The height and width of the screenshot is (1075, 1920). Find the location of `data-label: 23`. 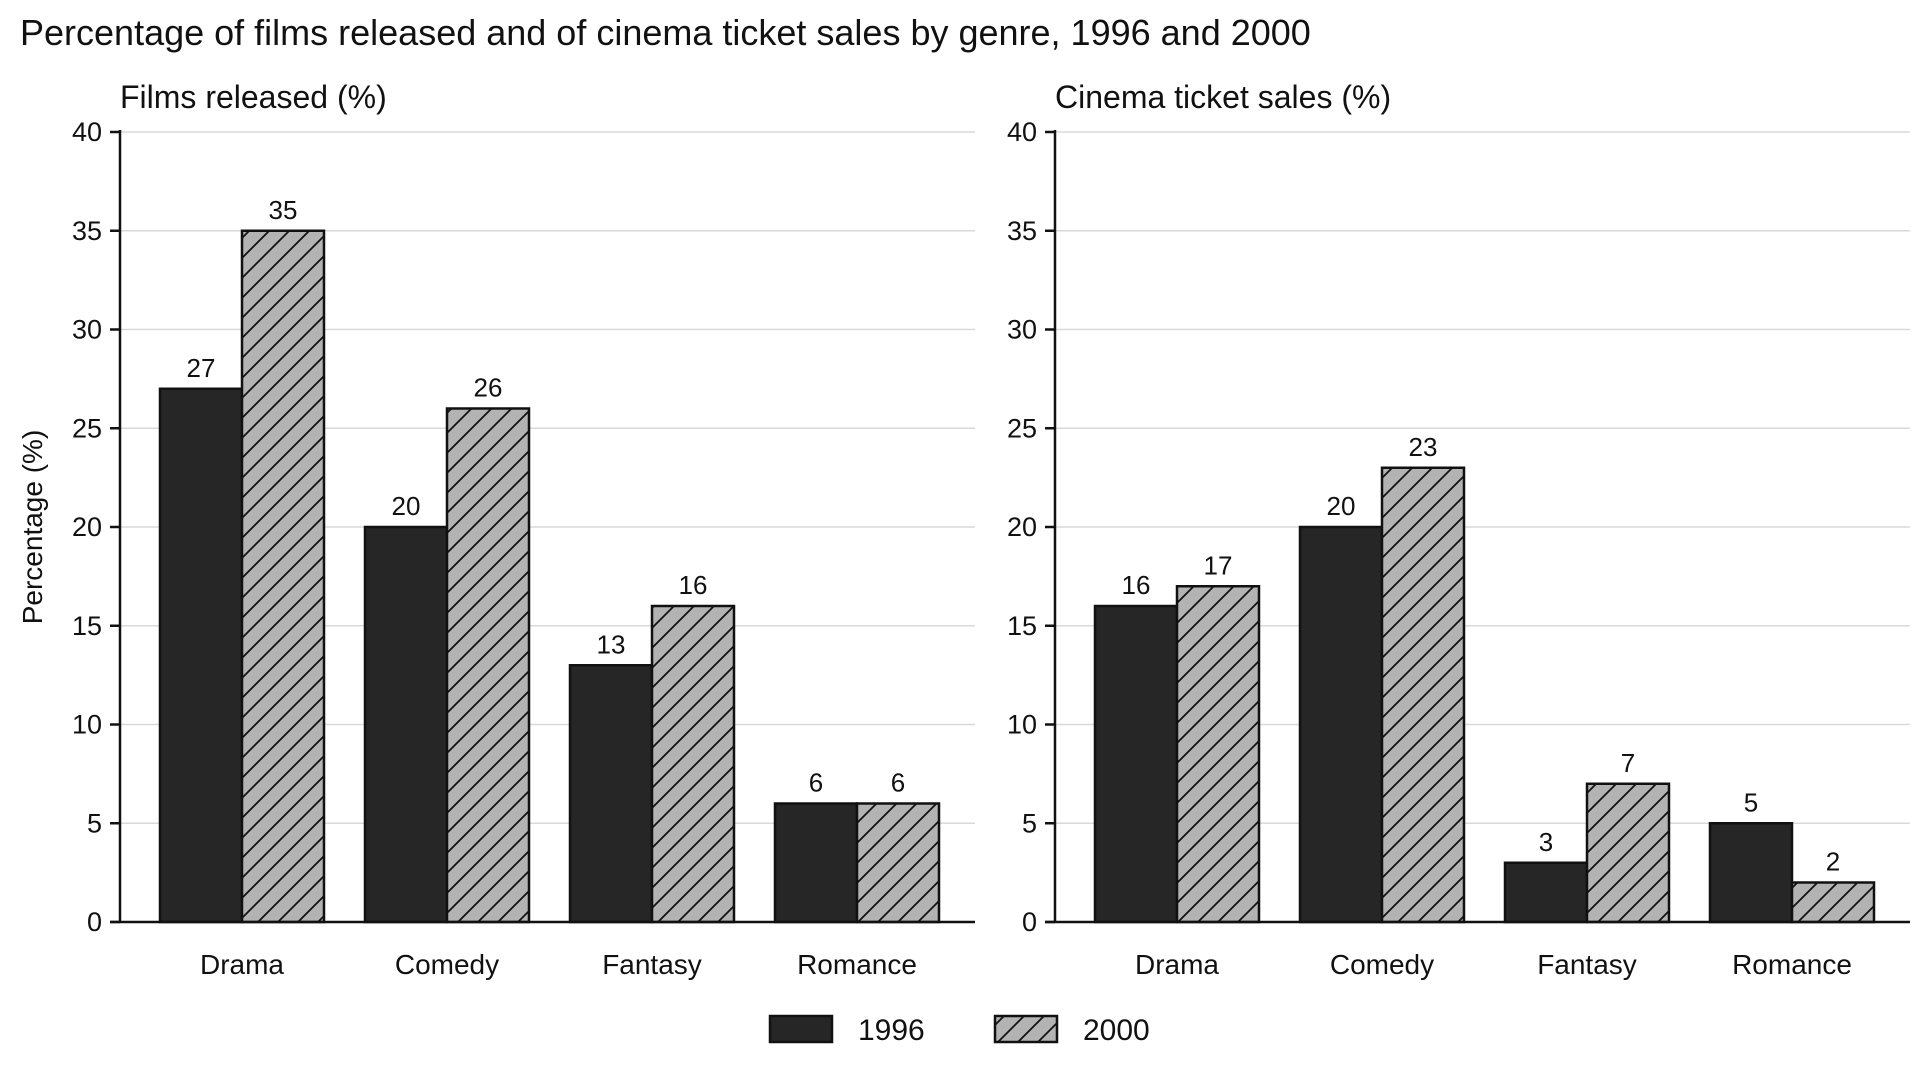

data-label: 23 is located at coordinates (1423, 447).